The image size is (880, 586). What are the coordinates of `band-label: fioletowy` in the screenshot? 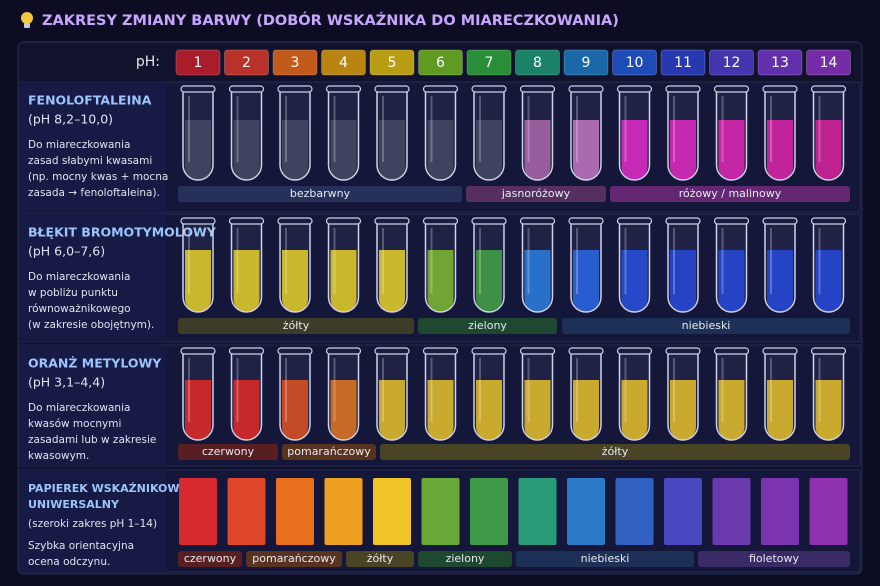 It's located at (774, 558).